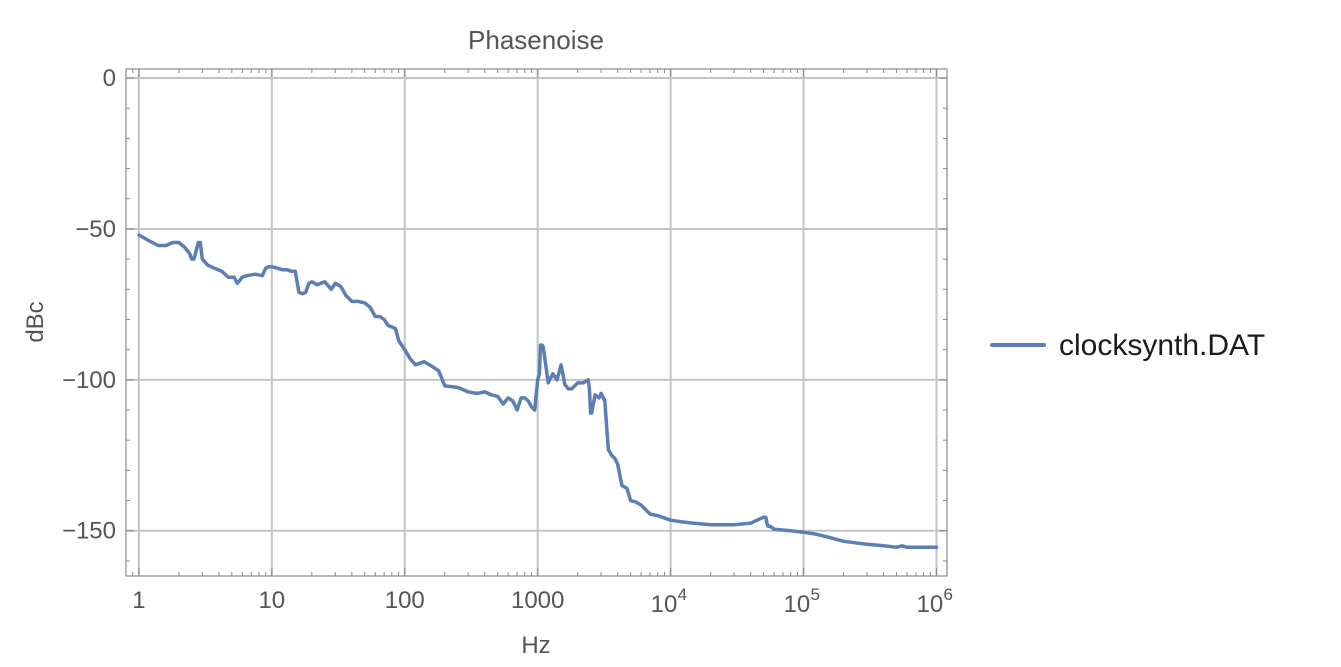  I want to click on y-tick-labels: 0 −50 −100 −150, so click(89, 305).